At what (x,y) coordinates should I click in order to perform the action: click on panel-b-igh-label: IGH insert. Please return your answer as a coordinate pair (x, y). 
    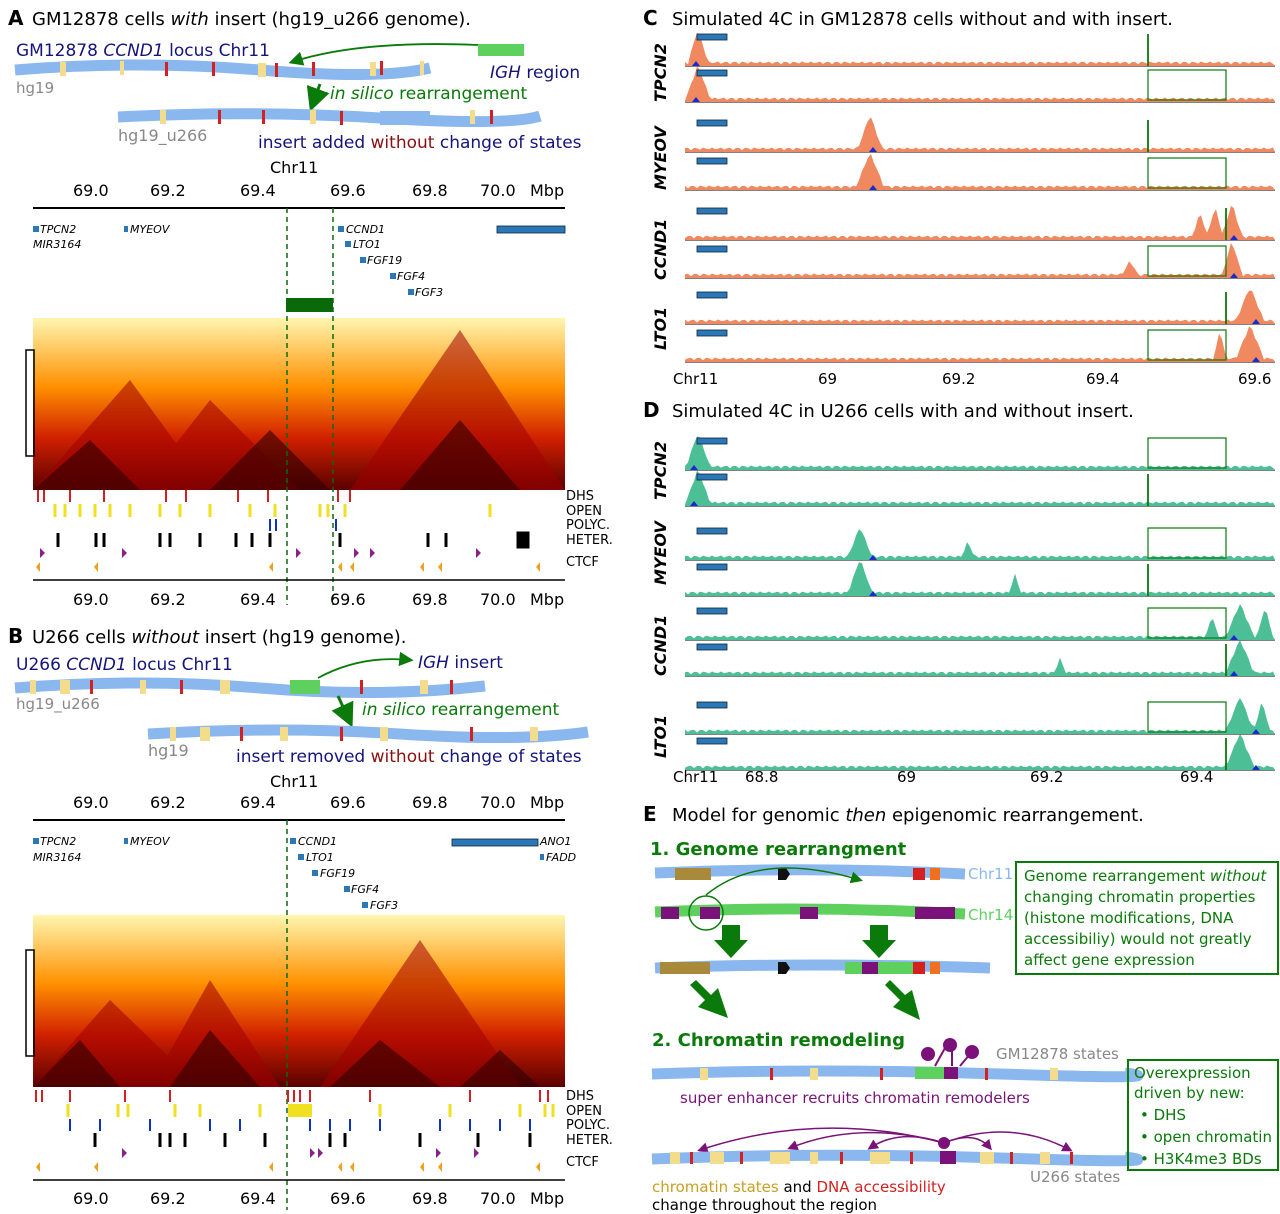
    Looking at the image, I should click on (460, 663).